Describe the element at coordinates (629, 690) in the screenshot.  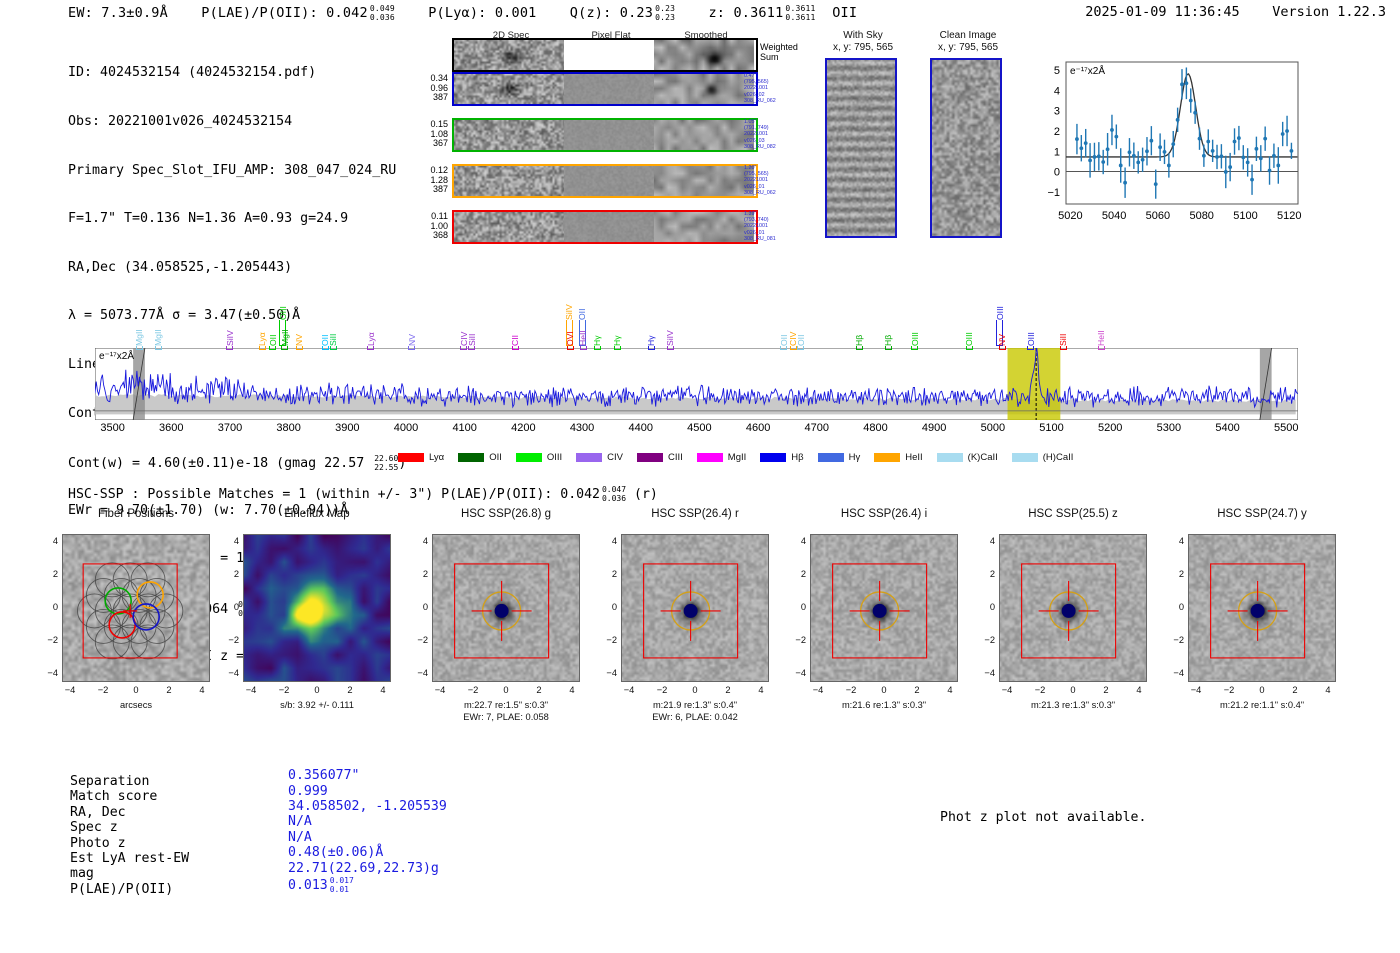
I see `cutout-xtick: −4` at that location.